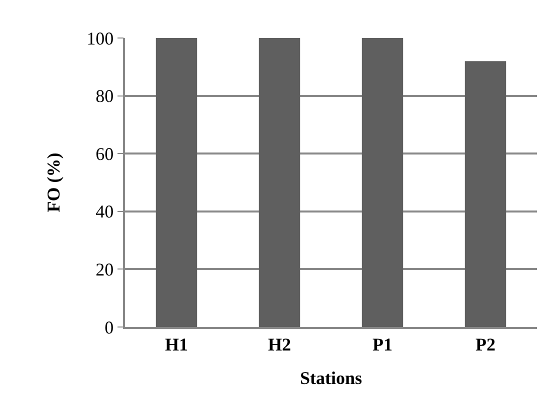  What do you see at coordinates (176, 344) in the screenshot?
I see `x-tick-label: H1` at bounding box center [176, 344].